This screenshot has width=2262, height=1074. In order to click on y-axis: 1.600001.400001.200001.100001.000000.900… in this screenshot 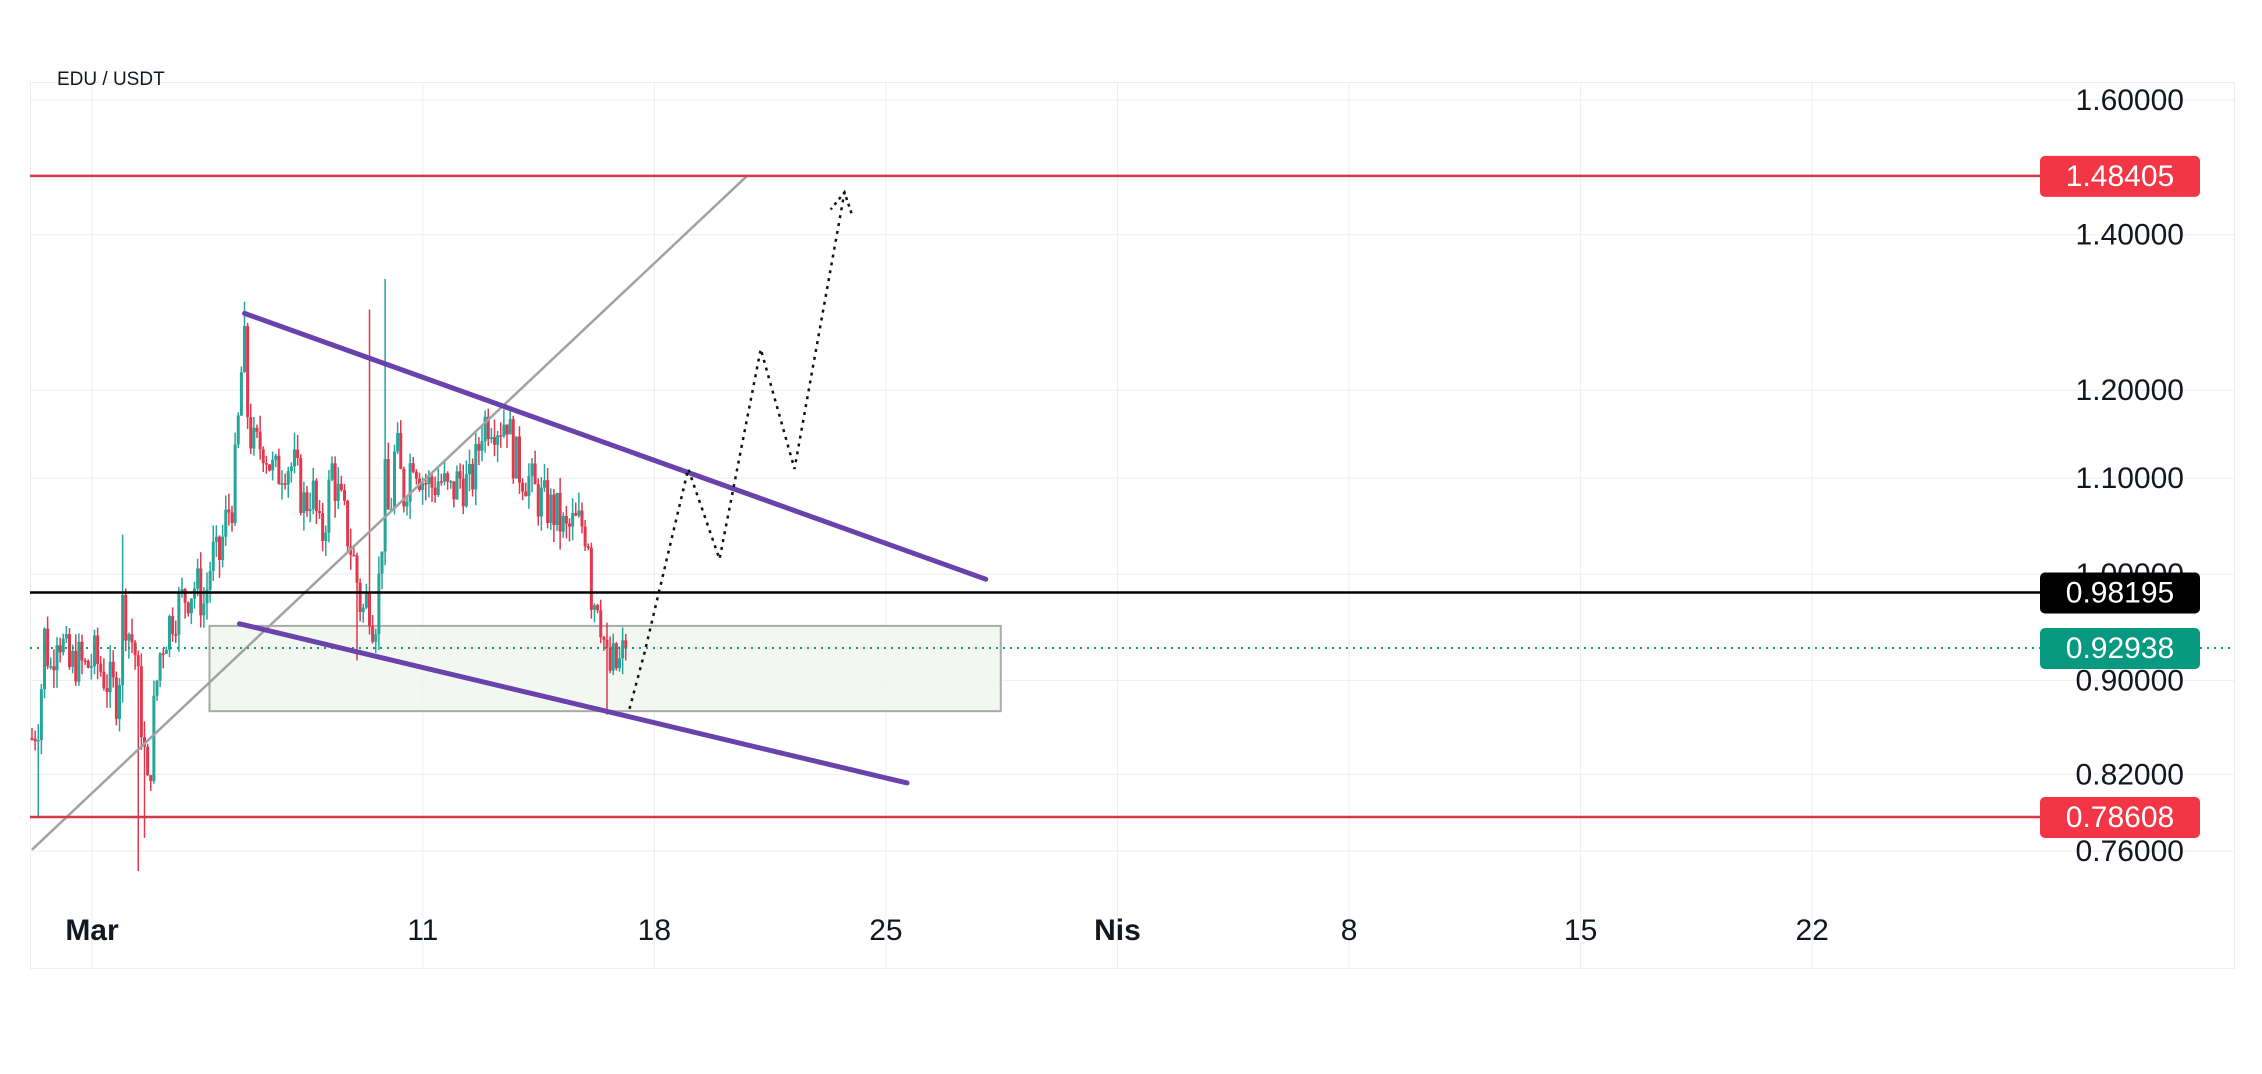, I will do `click(2130, 476)`.